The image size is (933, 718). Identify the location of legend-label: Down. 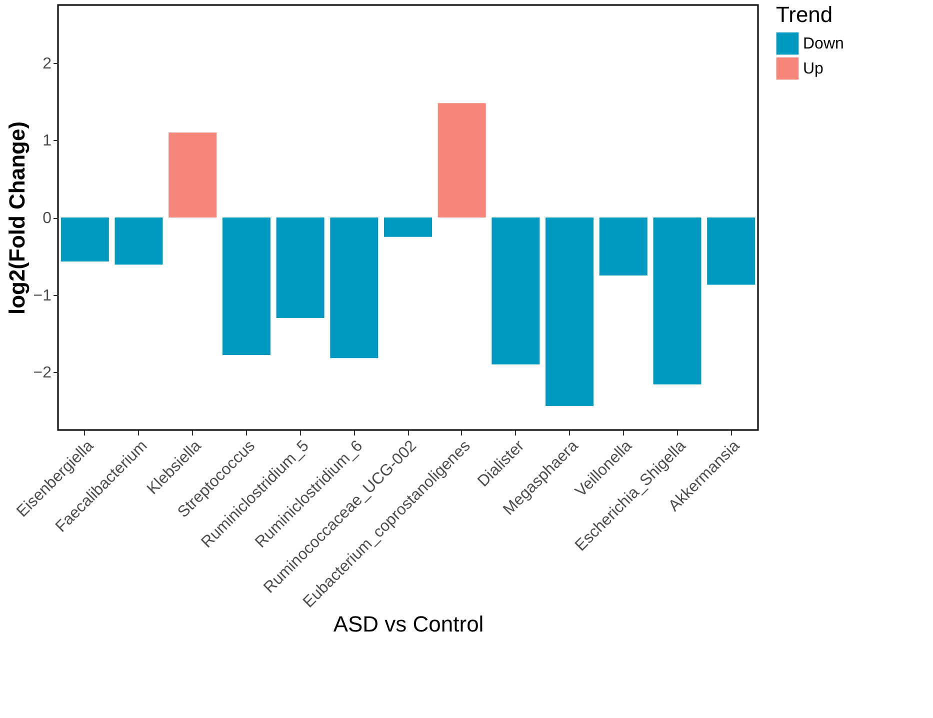
(823, 44).